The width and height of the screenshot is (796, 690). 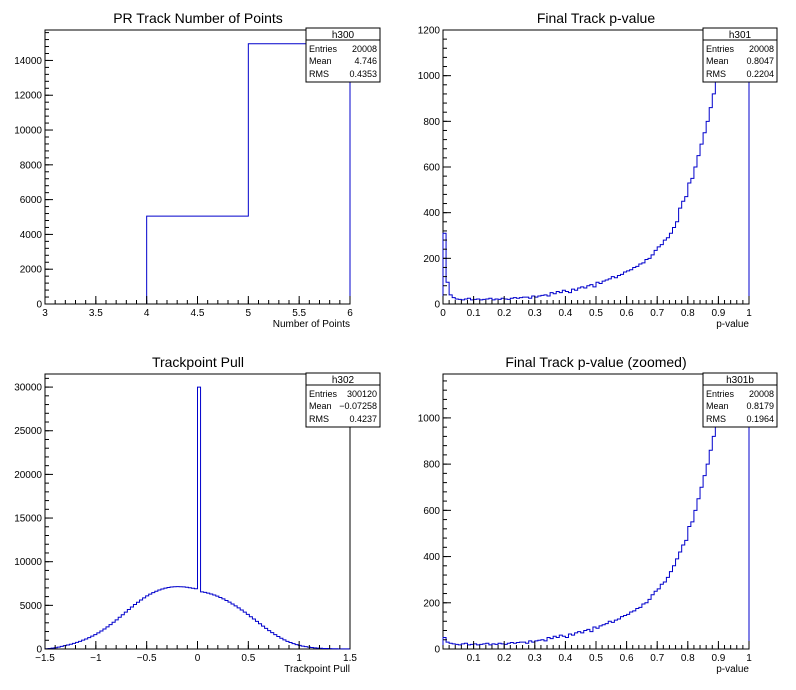 What do you see at coordinates (431, 557) in the screenshot?
I see `y-tick-label: 400` at bounding box center [431, 557].